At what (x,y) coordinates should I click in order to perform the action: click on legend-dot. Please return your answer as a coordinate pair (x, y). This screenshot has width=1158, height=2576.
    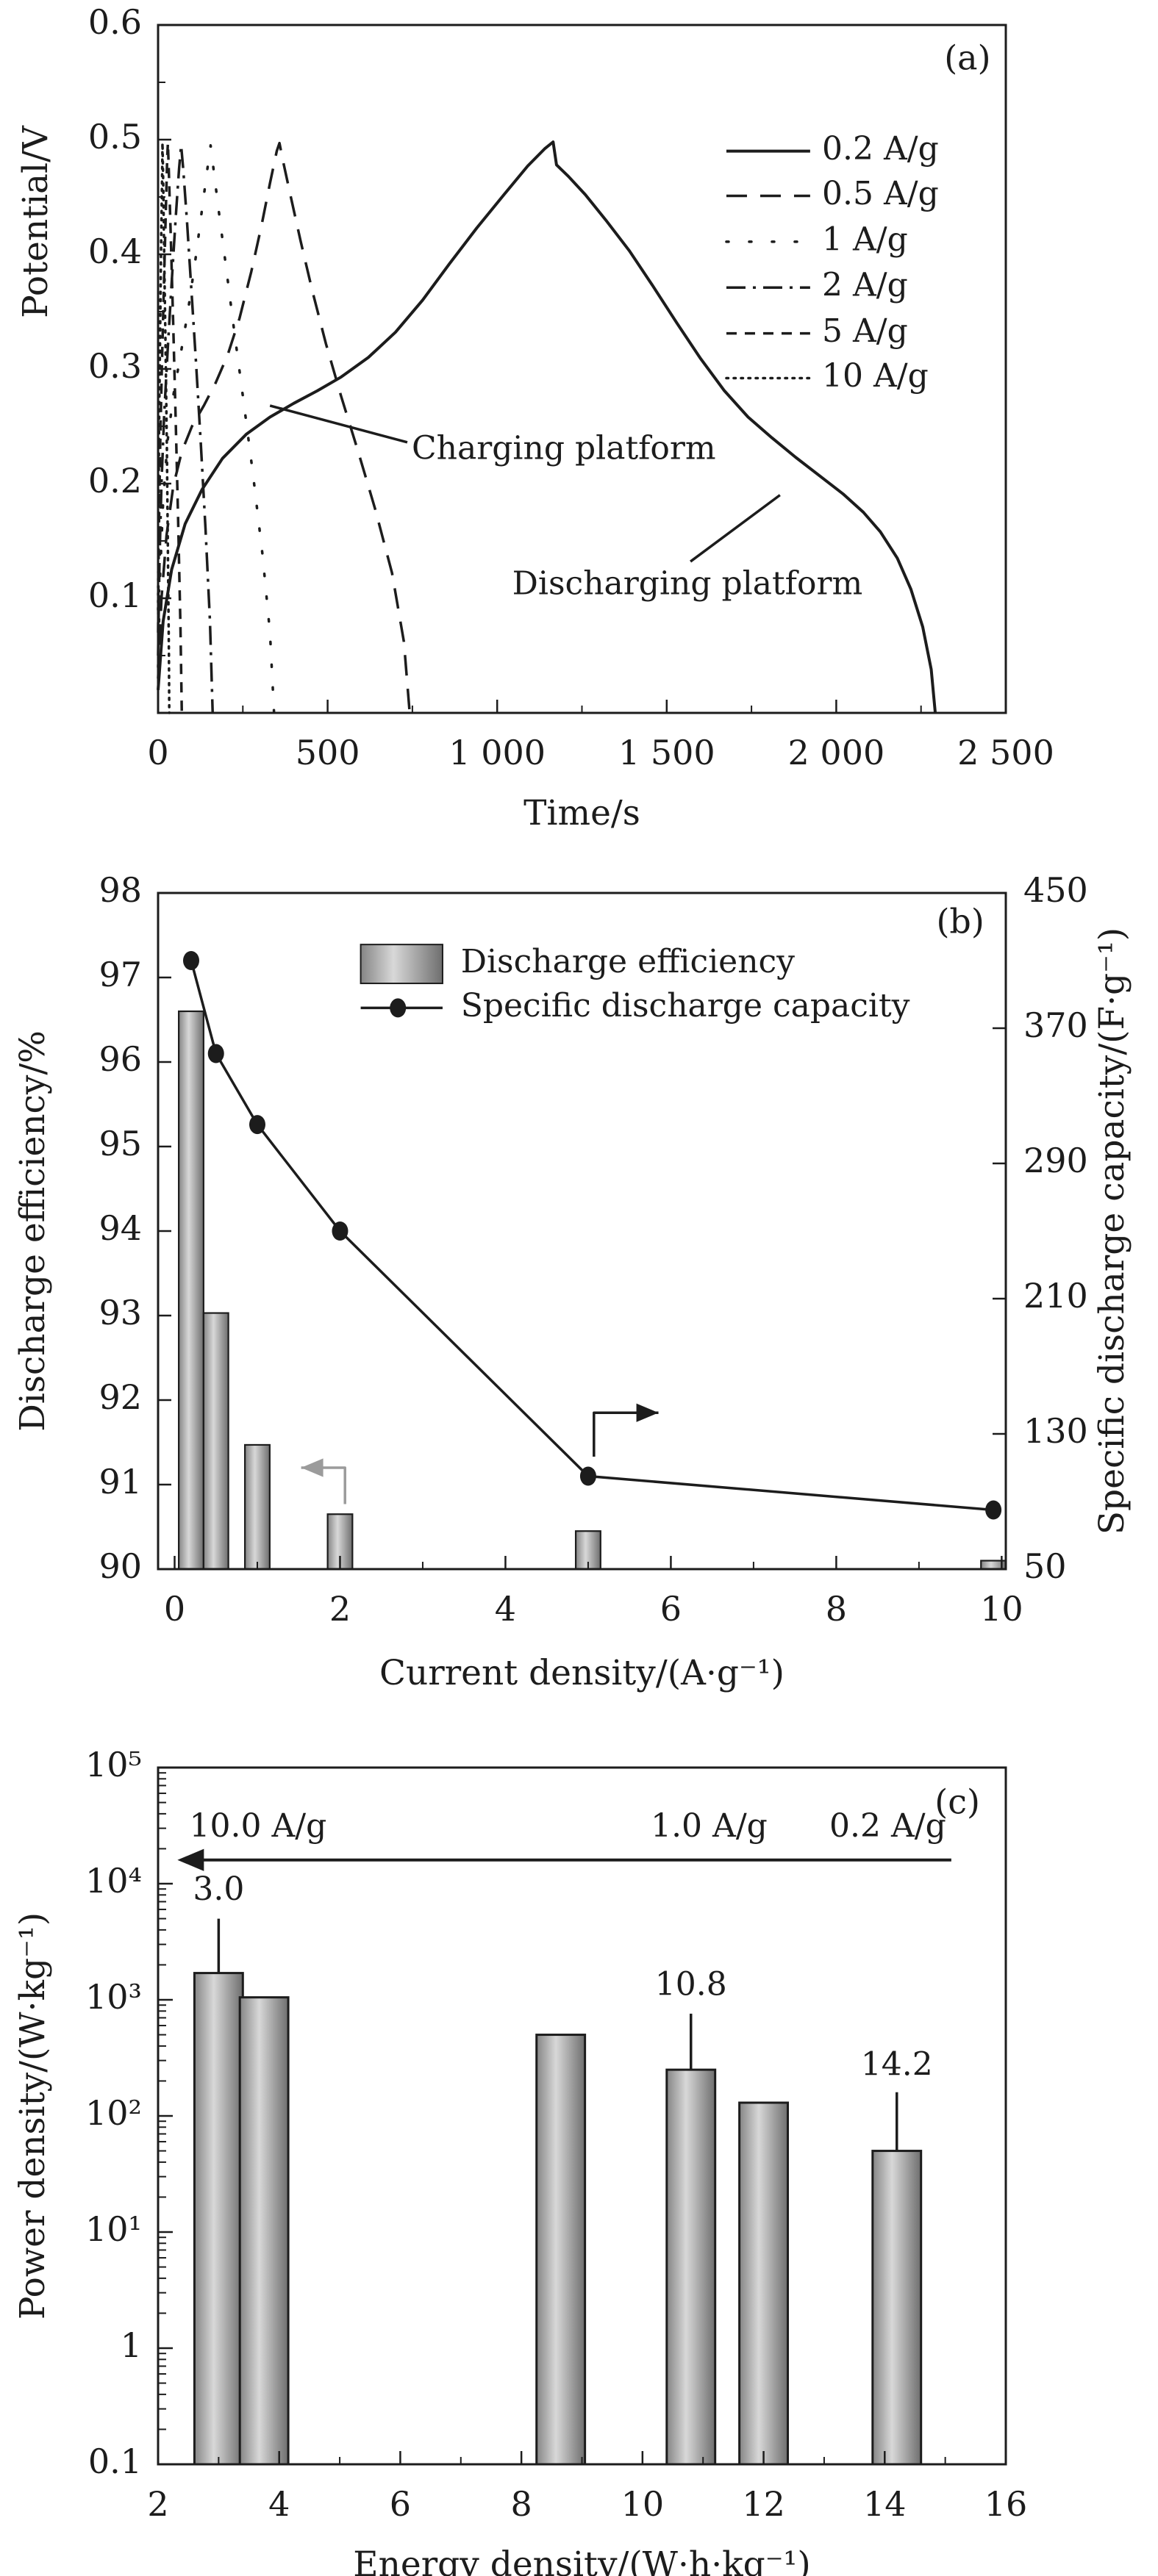
    Looking at the image, I should click on (398, 1008).